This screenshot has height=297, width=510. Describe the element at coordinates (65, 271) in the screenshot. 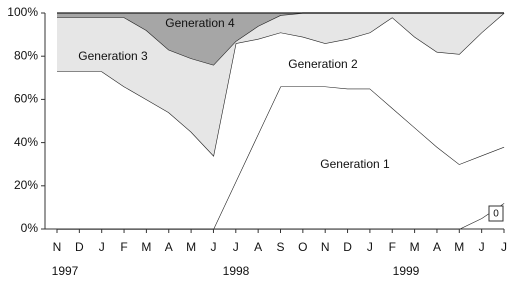

I see `year-label: 1997` at that location.